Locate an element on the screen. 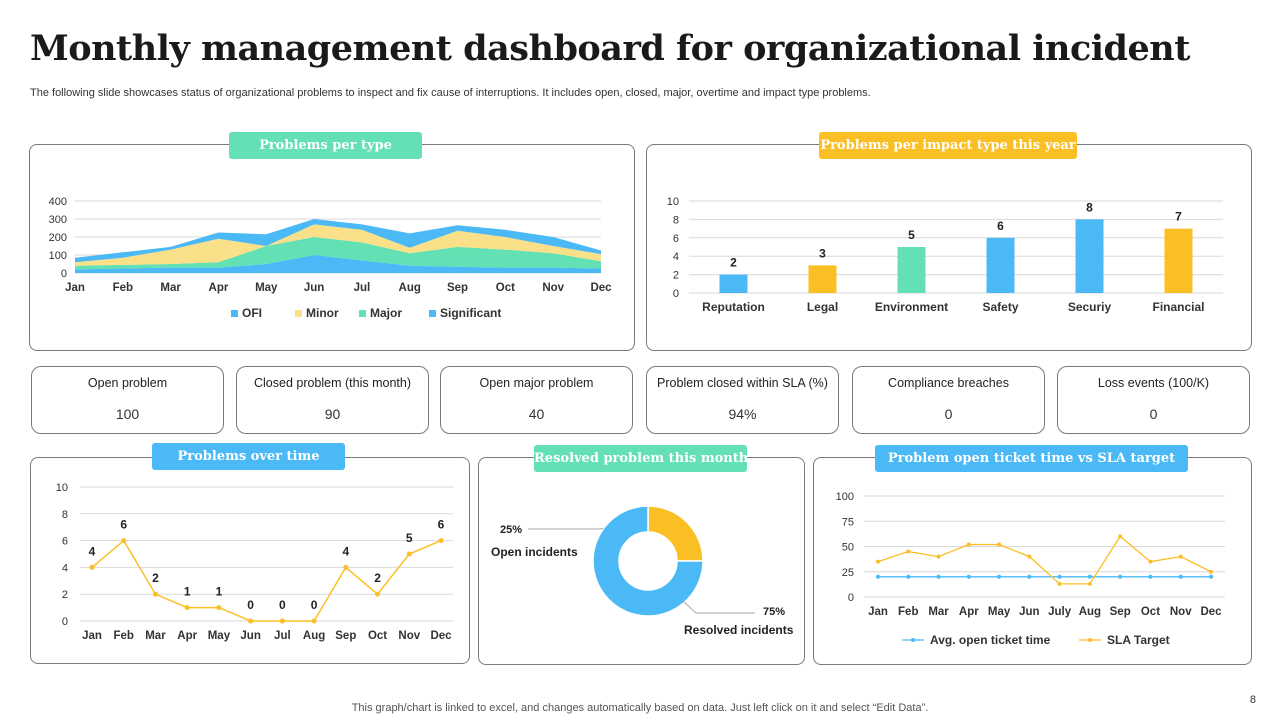 This screenshot has width=1280, height=720. legend-label: Major is located at coordinates (386, 313).